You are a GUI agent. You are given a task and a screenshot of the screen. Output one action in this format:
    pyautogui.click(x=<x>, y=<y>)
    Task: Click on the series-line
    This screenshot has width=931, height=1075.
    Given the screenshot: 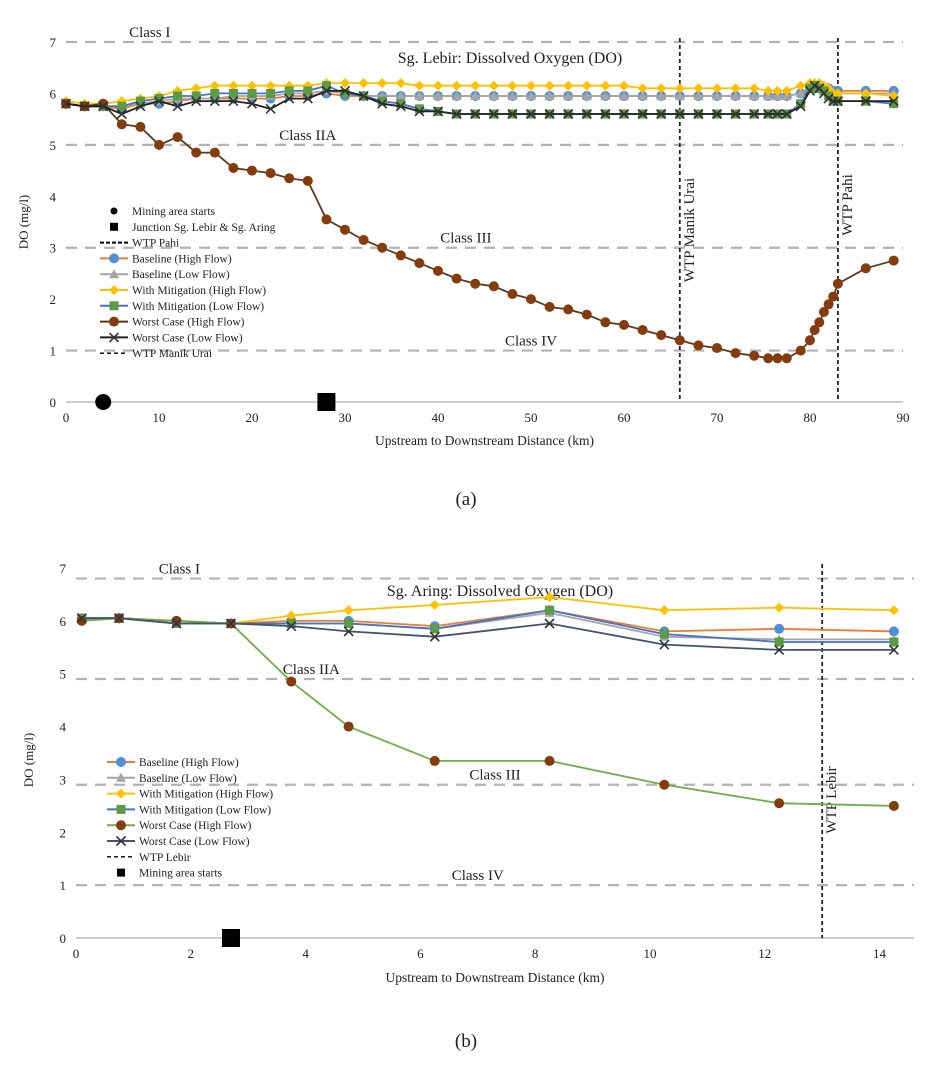 What is the action you would take?
    pyautogui.click(x=487, y=626)
    